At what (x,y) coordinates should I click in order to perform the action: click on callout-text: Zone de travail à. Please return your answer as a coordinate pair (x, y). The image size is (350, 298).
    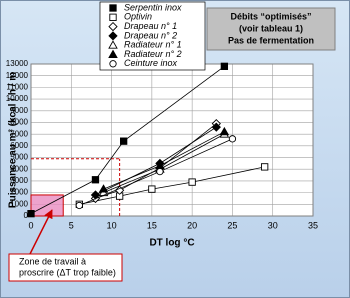
    Looking at the image, I should click on (52, 261).